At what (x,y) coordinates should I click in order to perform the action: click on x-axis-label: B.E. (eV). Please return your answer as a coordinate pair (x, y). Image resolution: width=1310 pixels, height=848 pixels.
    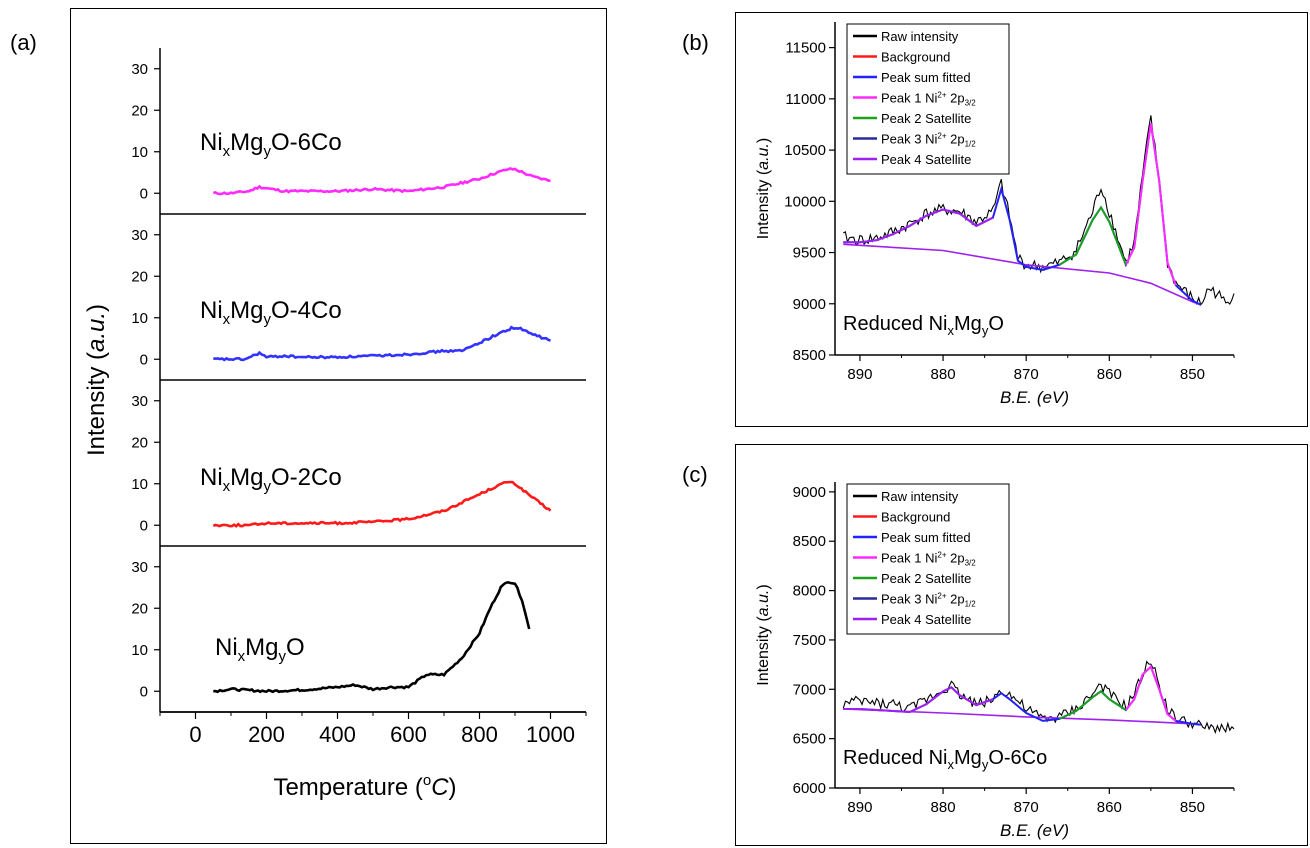
    Looking at the image, I should click on (1034, 830).